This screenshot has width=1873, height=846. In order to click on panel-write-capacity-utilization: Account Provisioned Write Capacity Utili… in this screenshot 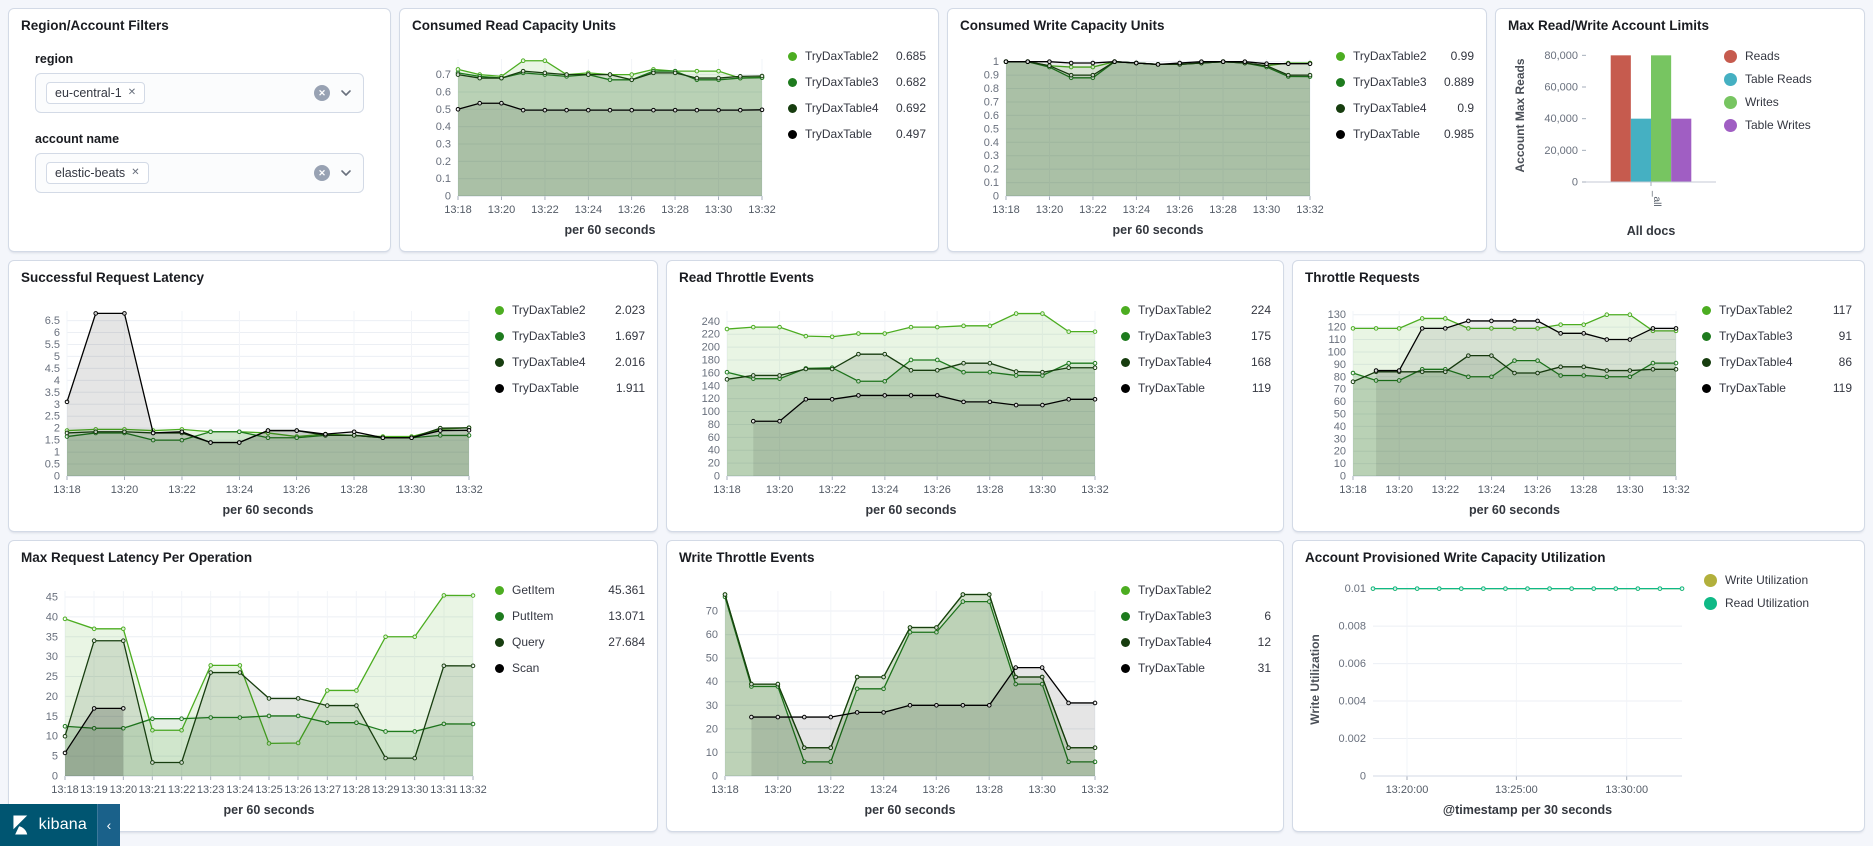, I will do `click(1578, 686)`.